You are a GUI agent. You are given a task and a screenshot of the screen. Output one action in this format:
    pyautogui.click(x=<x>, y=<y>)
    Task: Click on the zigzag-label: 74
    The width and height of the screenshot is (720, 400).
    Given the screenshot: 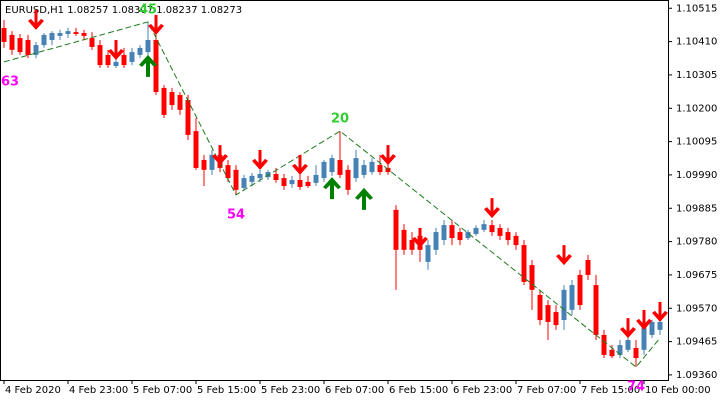 What is the action you would take?
    pyautogui.click(x=636, y=386)
    